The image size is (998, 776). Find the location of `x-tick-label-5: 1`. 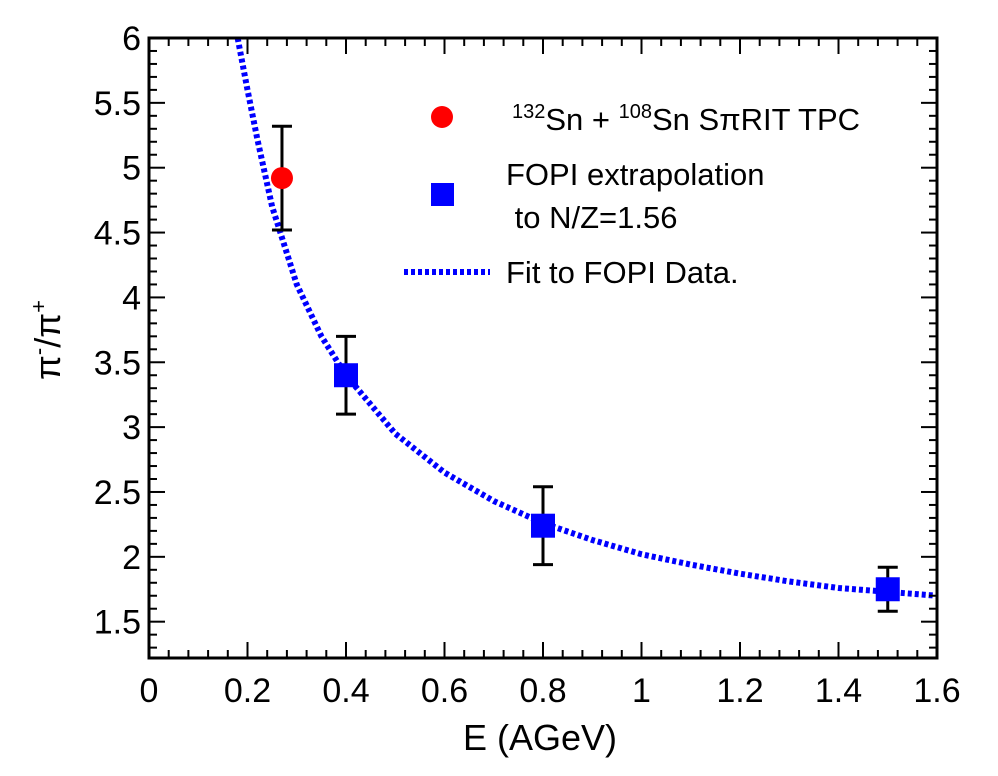

x-tick-label-5: 1 is located at coordinates (641, 691).